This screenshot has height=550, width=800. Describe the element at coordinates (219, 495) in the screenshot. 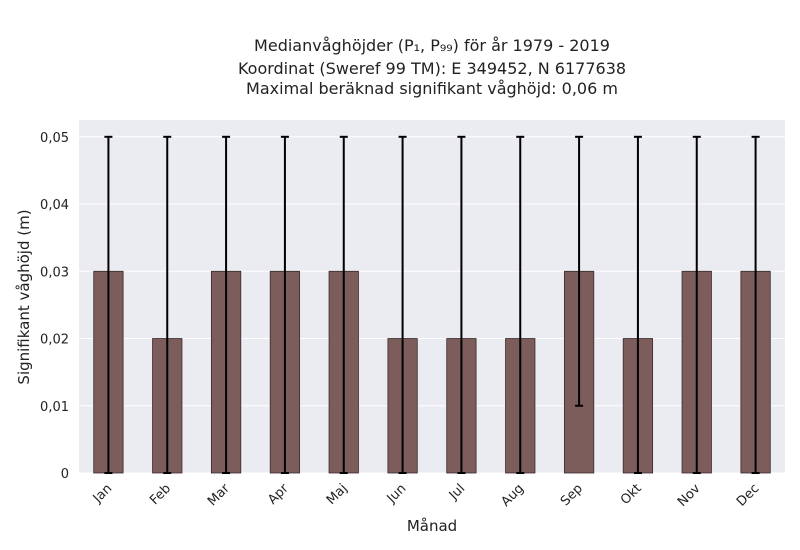

I see `x-tick-label-mar: Mar` at that location.